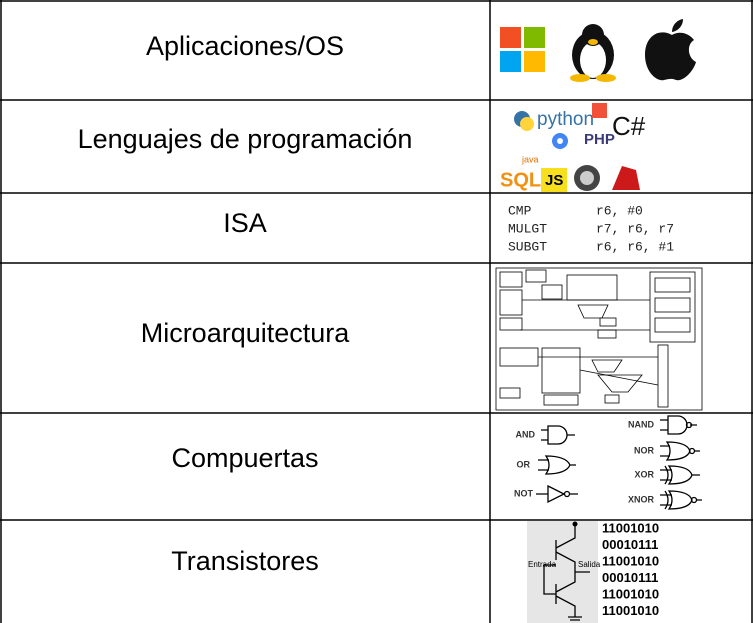  What do you see at coordinates (520, 180) in the screenshot?
I see `logo-text: SQL` at bounding box center [520, 180].